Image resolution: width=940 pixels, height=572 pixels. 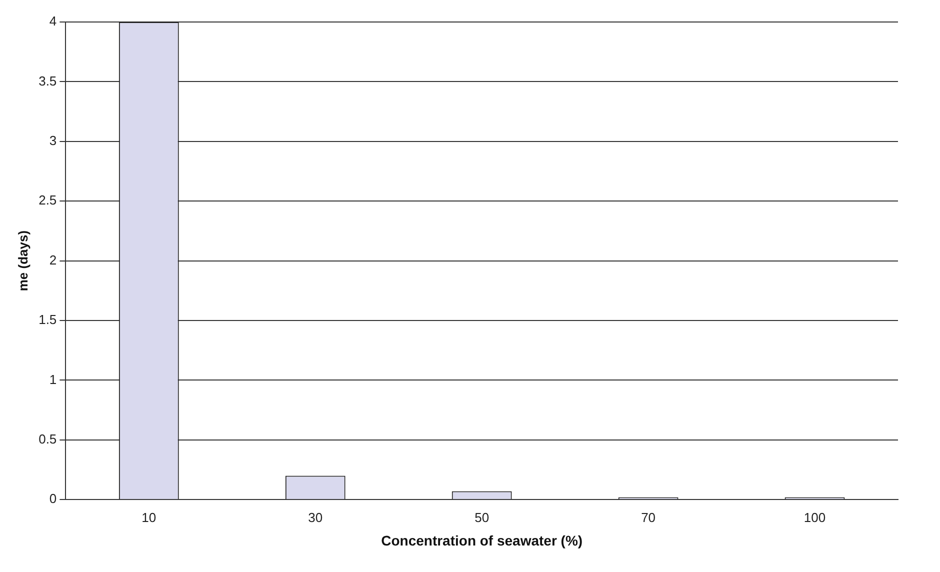 I want to click on x-tick-label: 50, so click(x=482, y=517).